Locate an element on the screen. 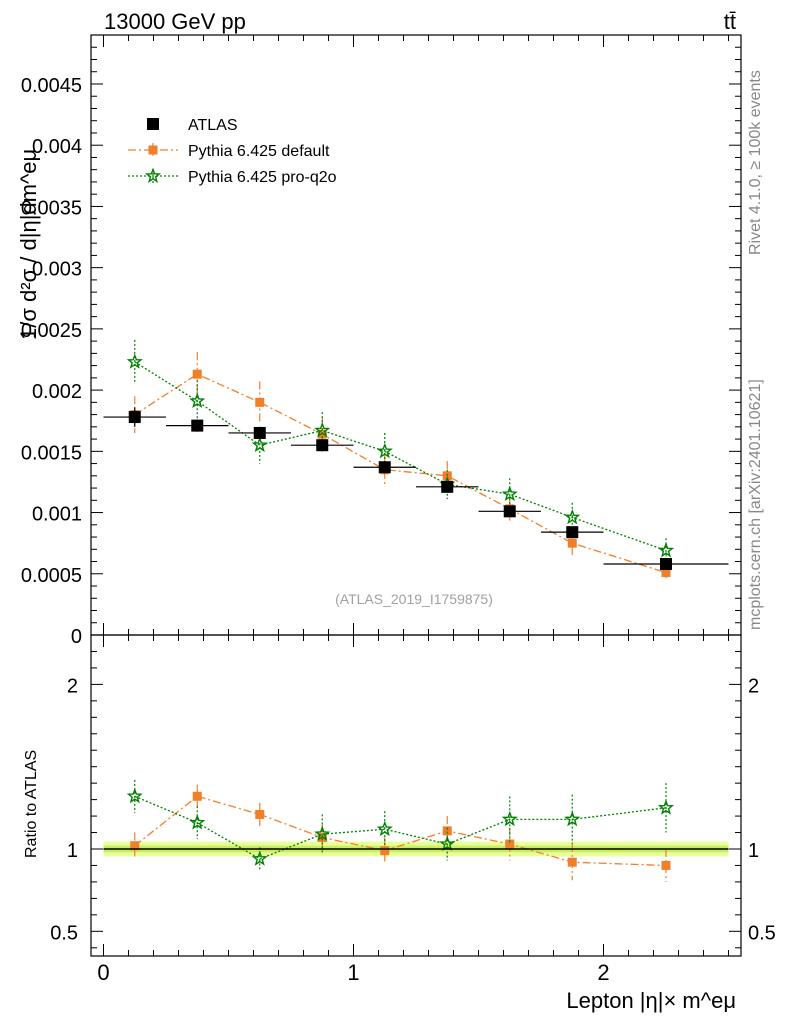  ratio-y-tick-label-right: 1 is located at coordinates (753, 851).